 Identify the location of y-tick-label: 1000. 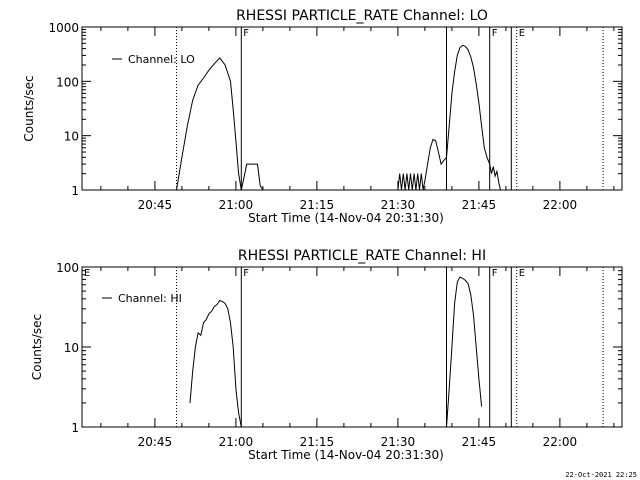
(63, 28).